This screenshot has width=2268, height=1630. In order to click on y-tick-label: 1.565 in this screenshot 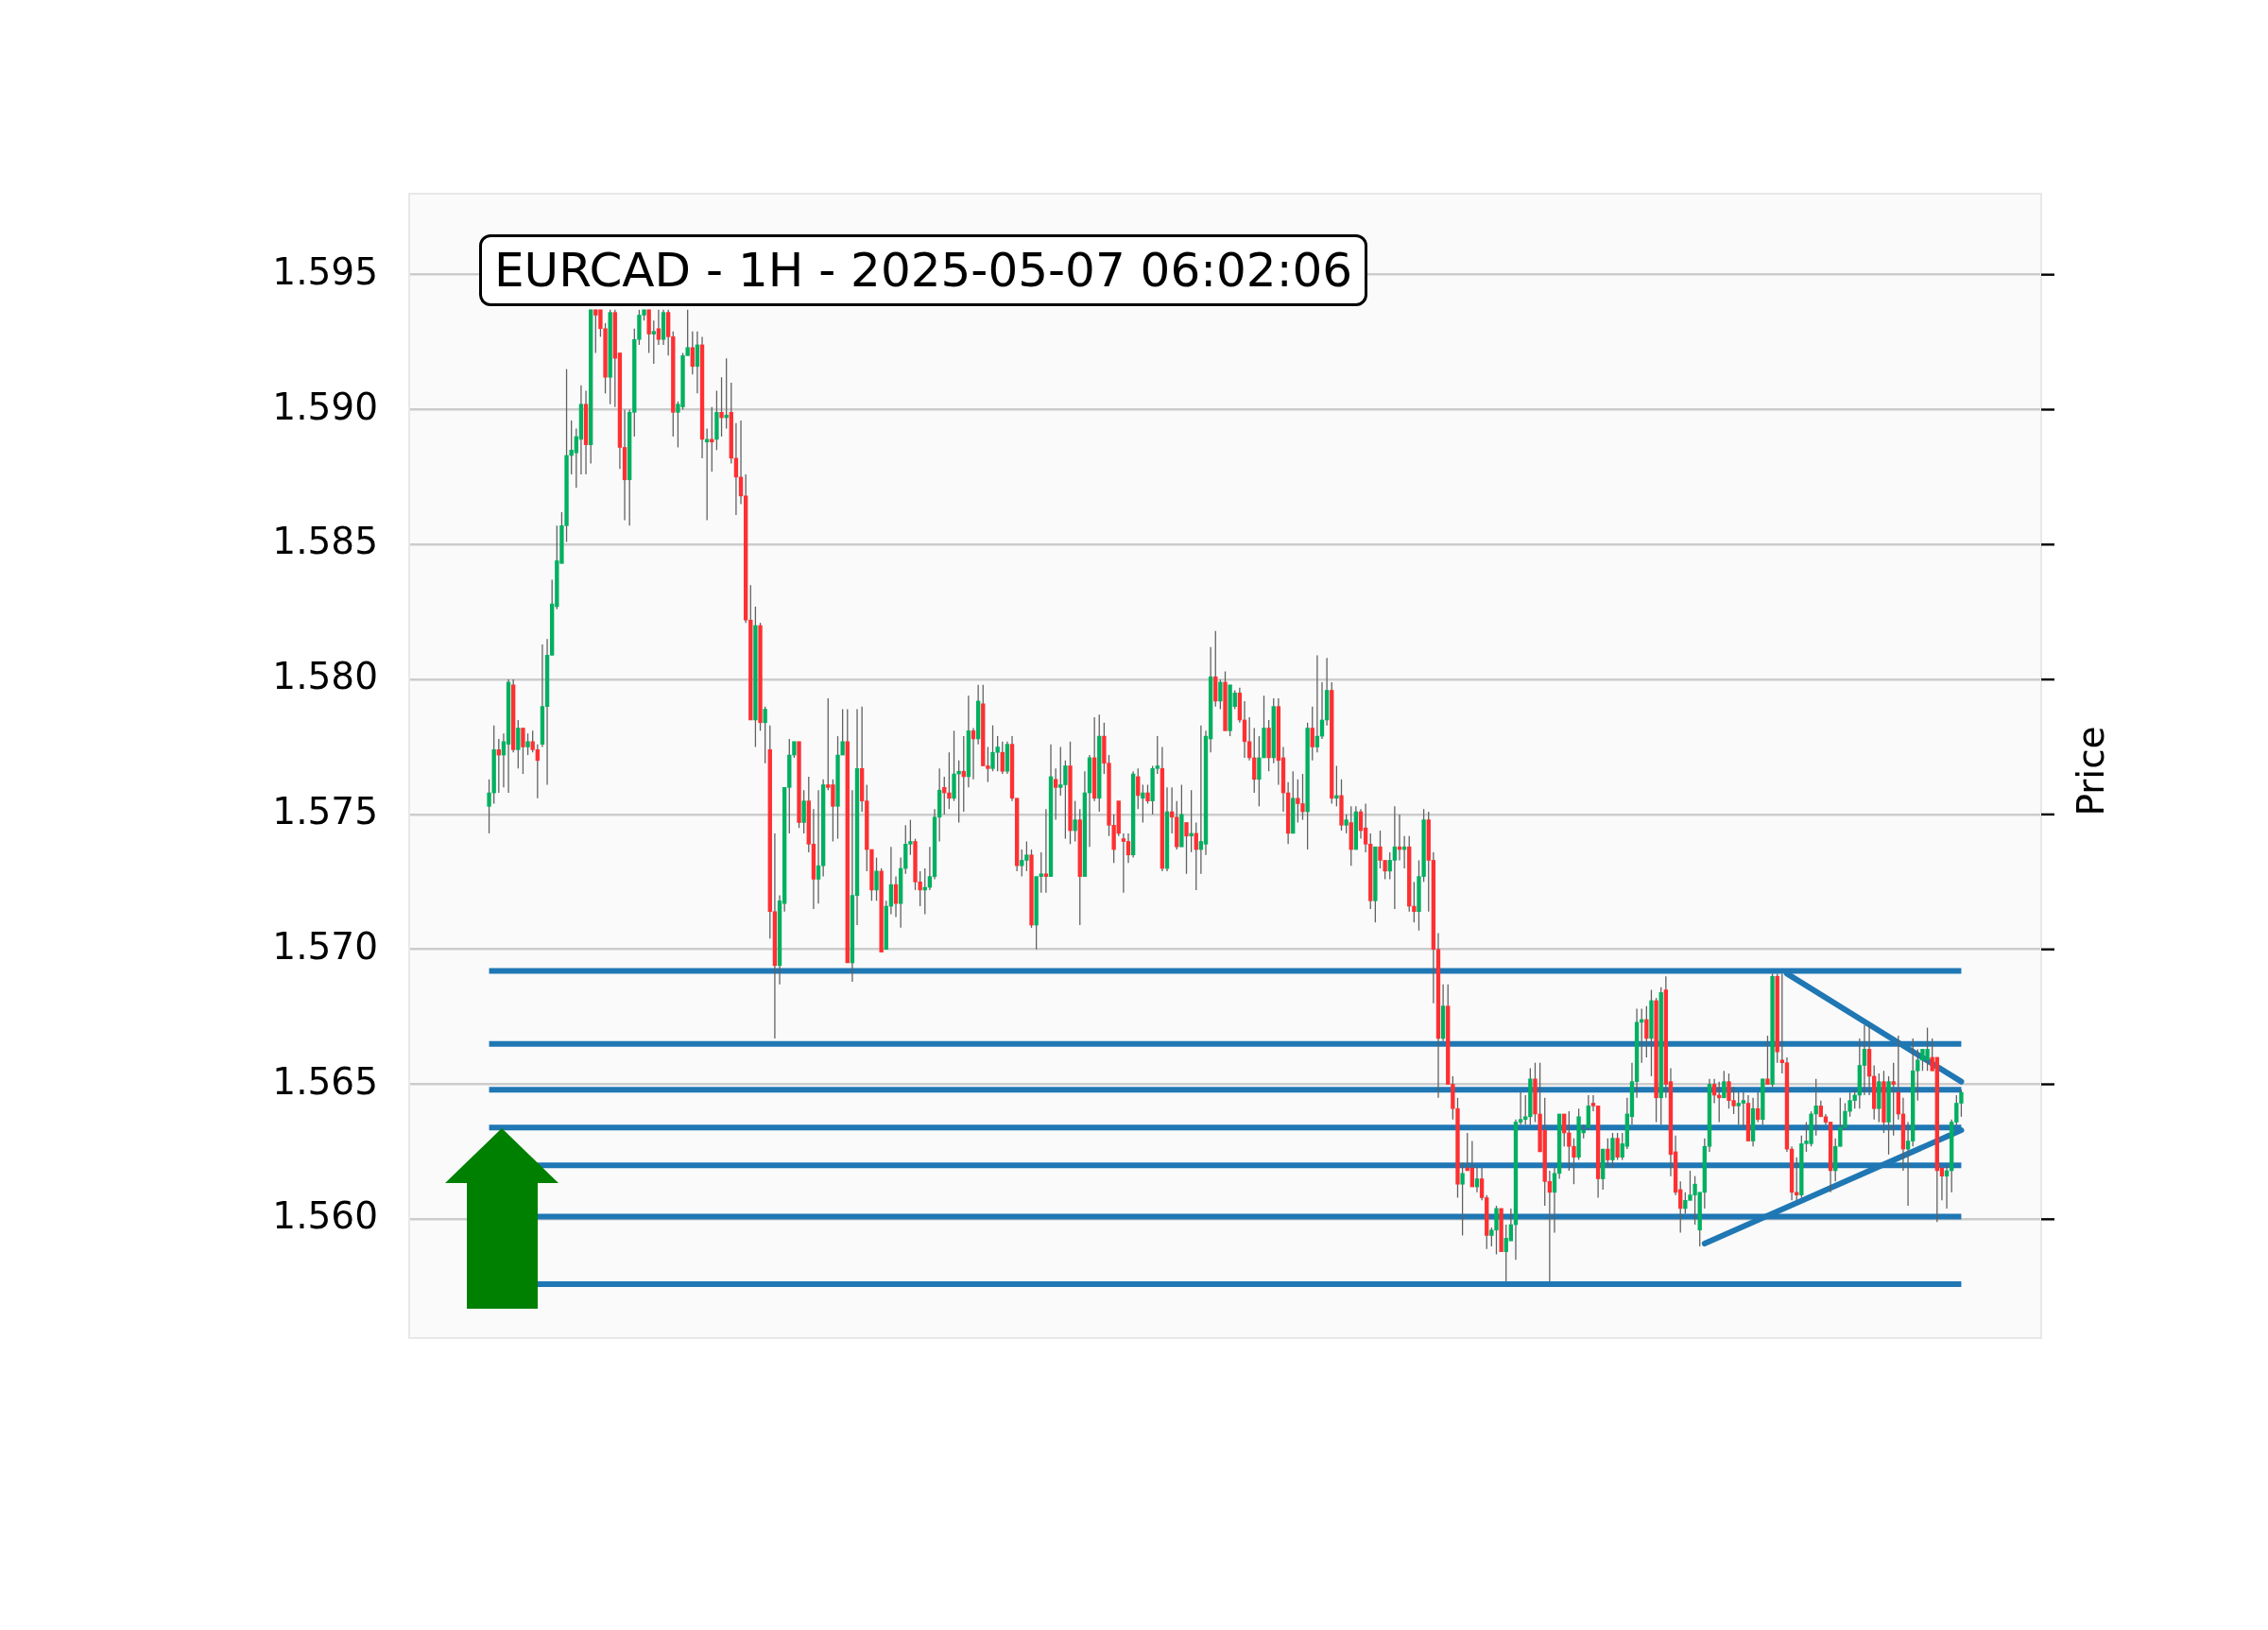, I will do `click(325, 1081)`.